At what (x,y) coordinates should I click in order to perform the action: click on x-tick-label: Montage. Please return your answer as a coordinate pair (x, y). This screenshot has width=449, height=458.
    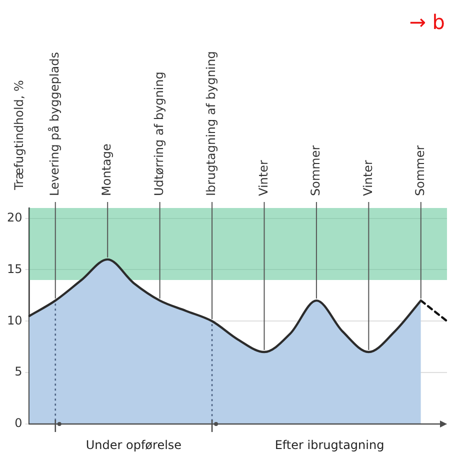
    Looking at the image, I should click on (107, 170).